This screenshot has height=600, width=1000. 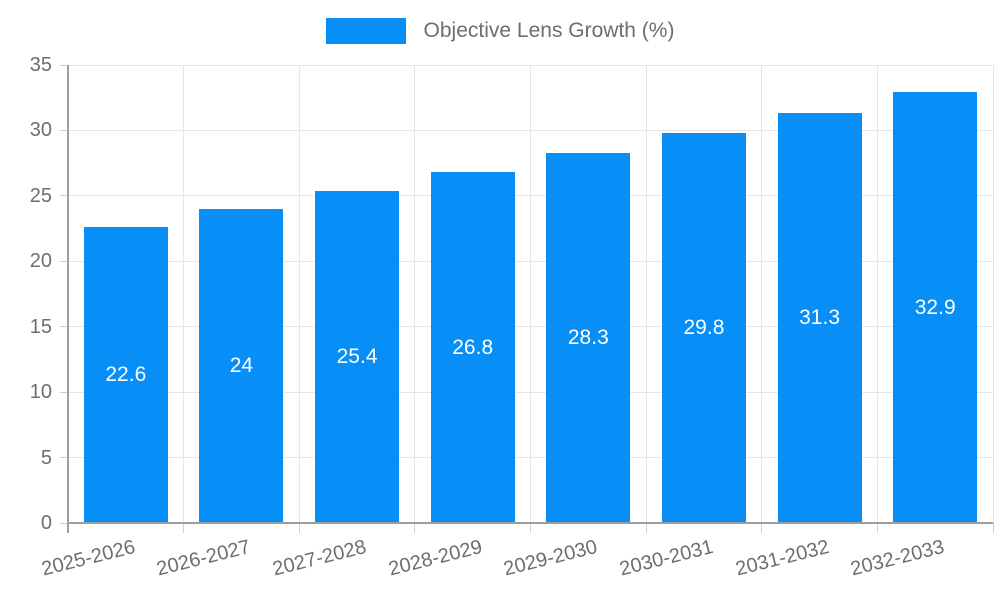 I want to click on bar-value-label: 32.9, so click(x=935, y=307).